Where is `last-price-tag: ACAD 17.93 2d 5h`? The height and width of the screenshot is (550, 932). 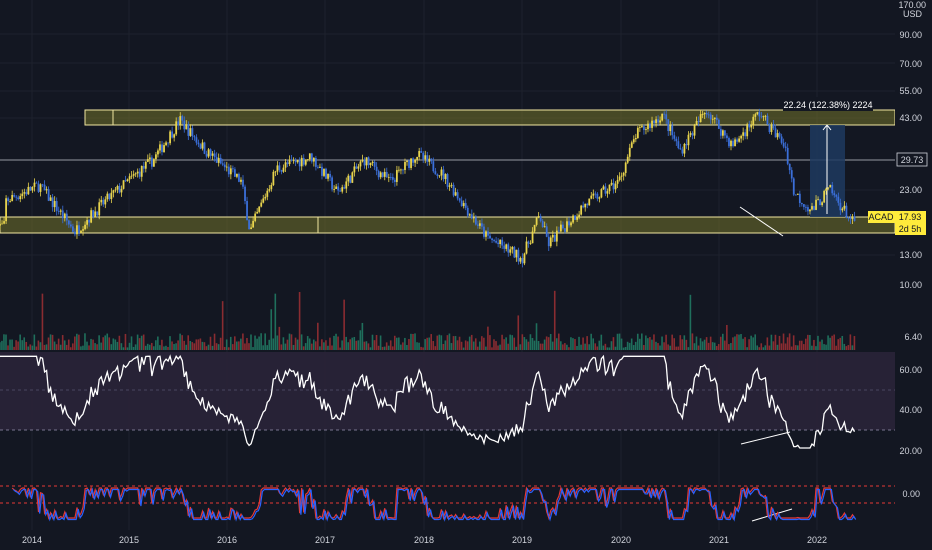
last-price-tag: ACAD 17.93 2d 5h is located at coordinates (897, 223).